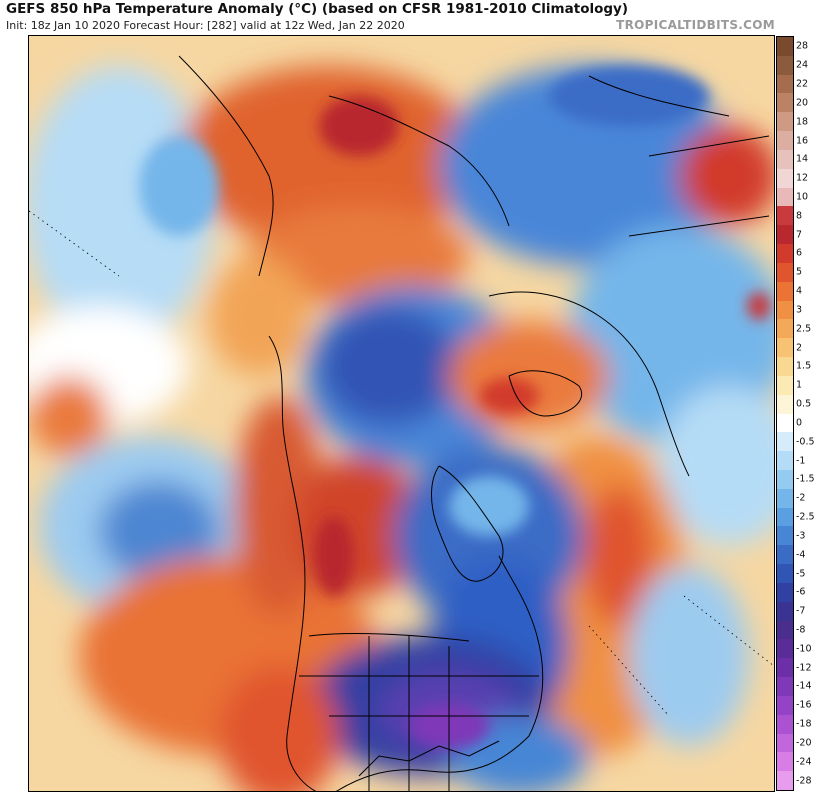 The width and height of the screenshot is (819, 800). Describe the element at coordinates (799, 385) in the screenshot. I see `color-scale-label: 1` at that location.